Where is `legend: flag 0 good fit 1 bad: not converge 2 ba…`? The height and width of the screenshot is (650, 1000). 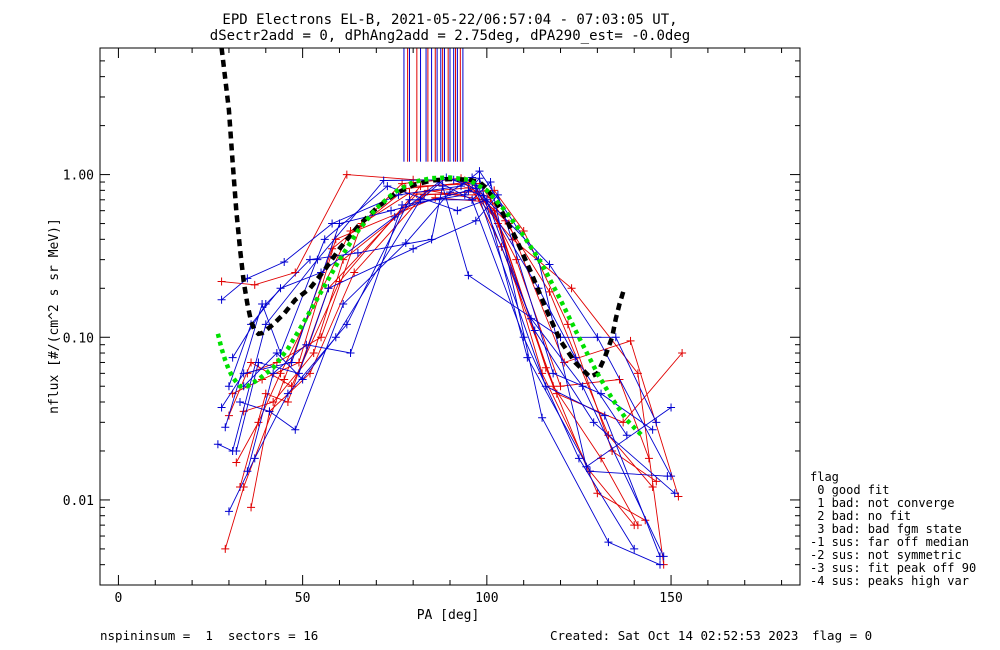 legend: flag 0 good fit 1 bad: not converge 2 ba… is located at coordinates (893, 529).